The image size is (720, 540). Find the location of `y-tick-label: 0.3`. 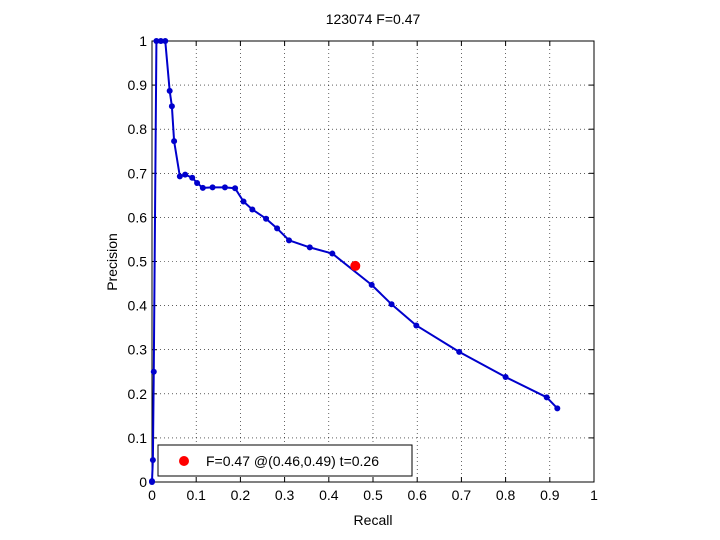

y-tick-label: 0.3 is located at coordinates (138, 350).